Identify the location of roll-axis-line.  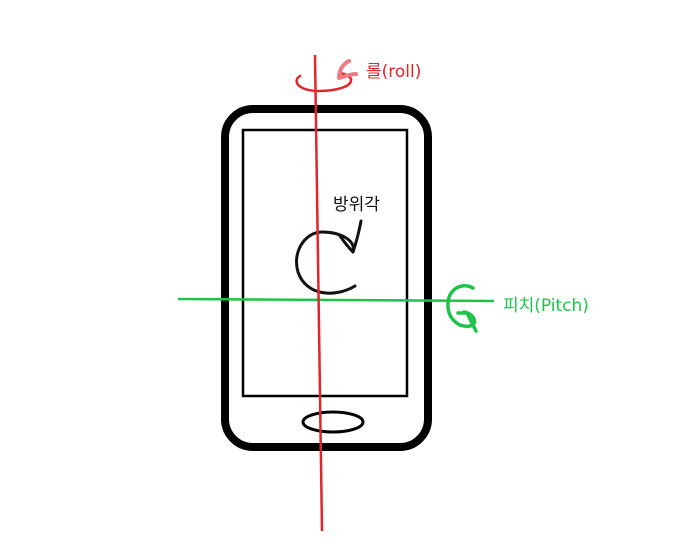
(318, 293).